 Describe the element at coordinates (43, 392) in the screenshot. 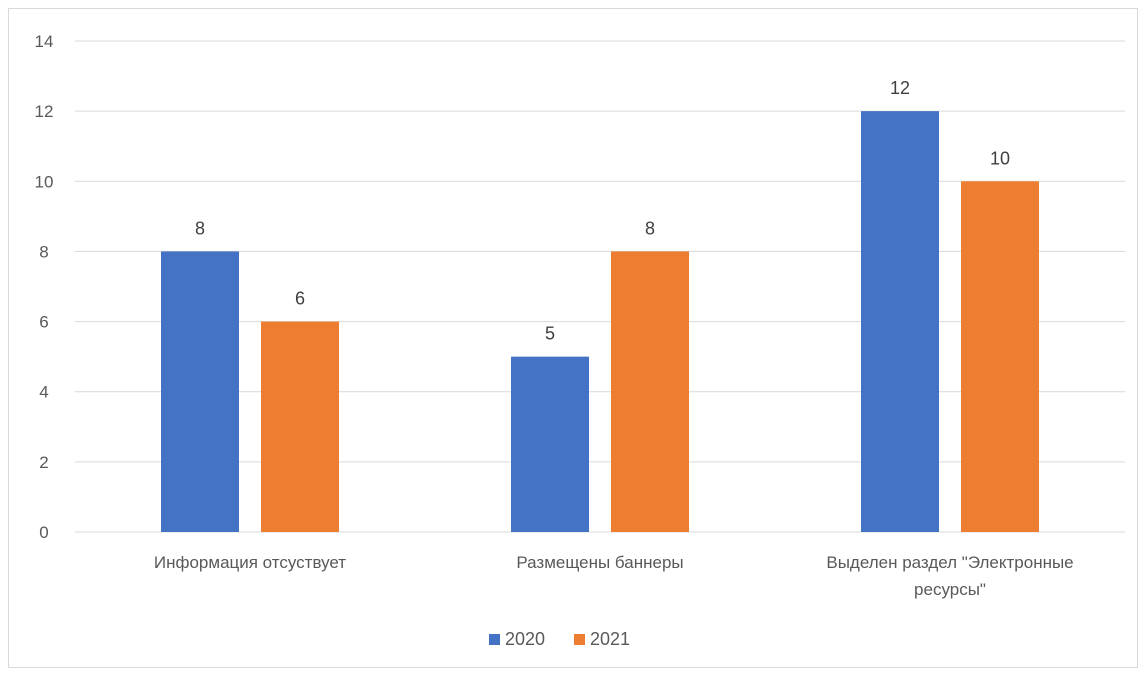

I see `y-tick-label: 4` at that location.